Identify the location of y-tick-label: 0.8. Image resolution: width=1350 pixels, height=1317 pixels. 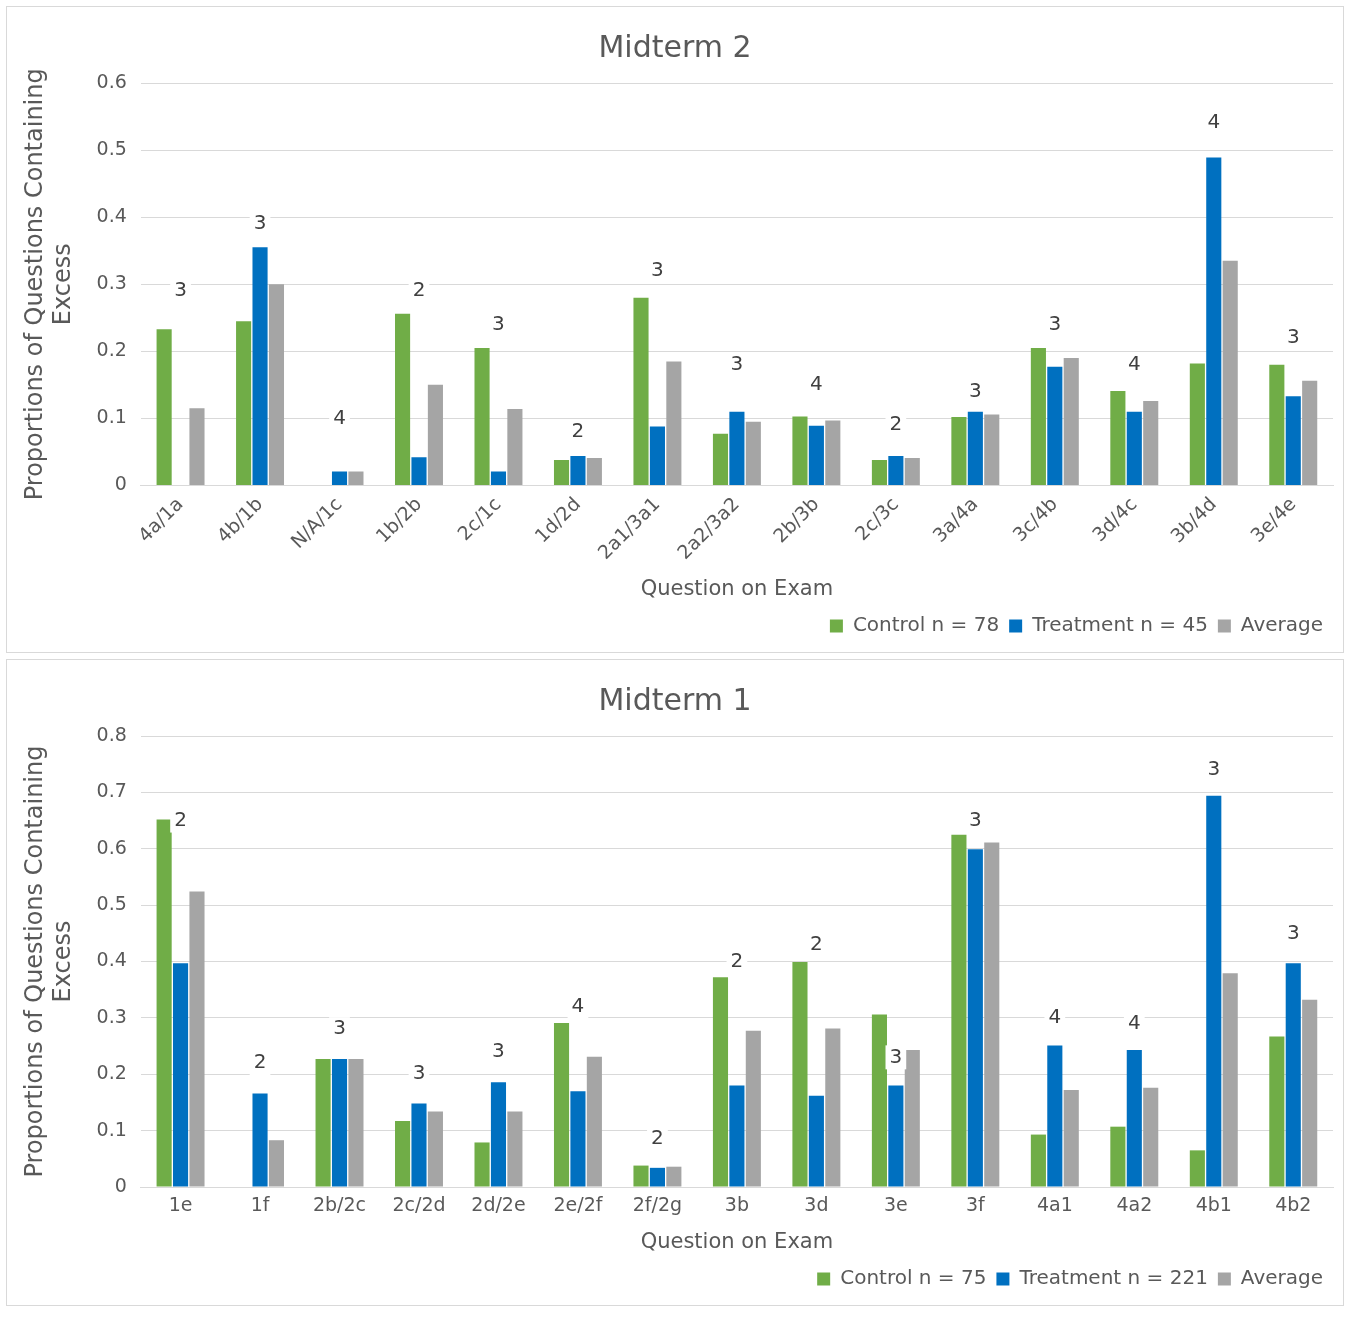
(111, 733).